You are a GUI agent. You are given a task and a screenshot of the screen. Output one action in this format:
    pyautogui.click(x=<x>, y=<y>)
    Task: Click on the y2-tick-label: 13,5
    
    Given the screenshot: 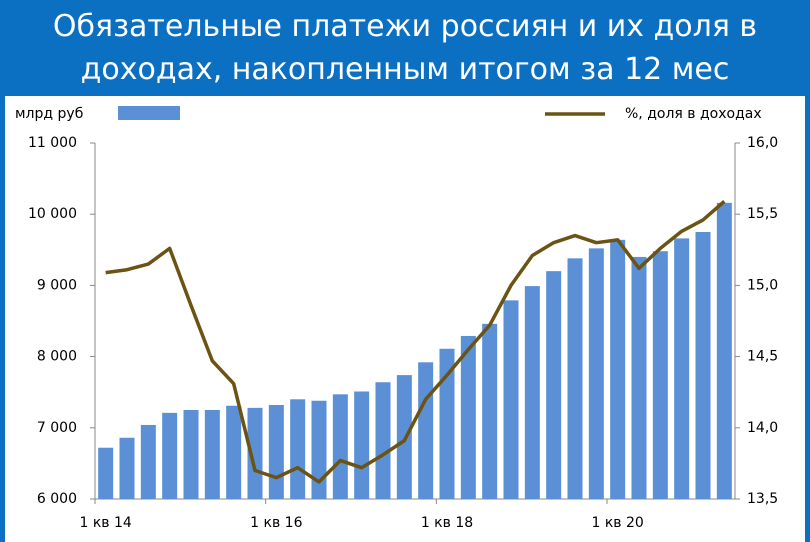 What is the action you would take?
    pyautogui.click(x=762, y=499)
    